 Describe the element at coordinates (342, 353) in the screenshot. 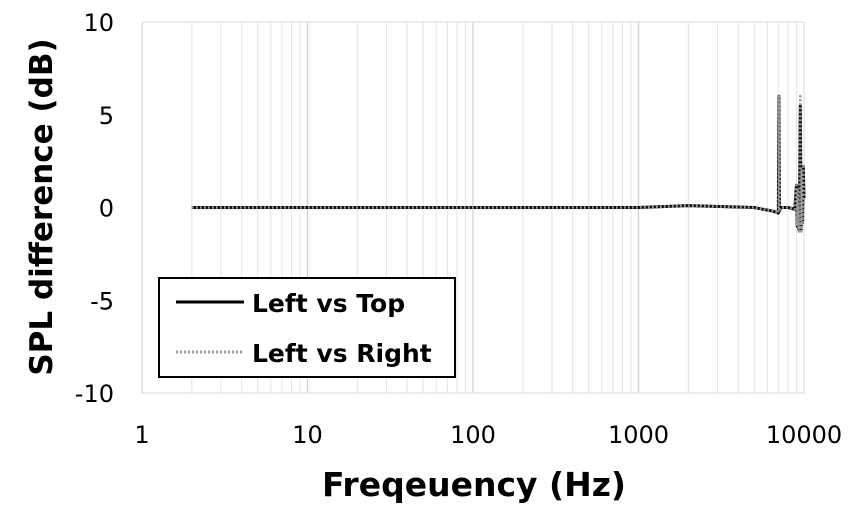

I see `legend-label-left-vs-right: Left vs Right` at that location.